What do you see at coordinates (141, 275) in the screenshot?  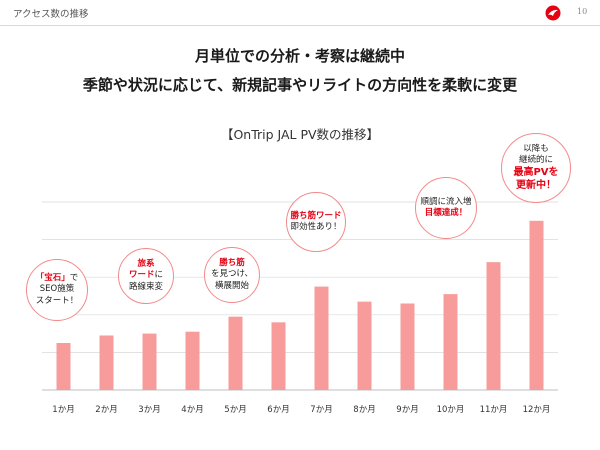 I see `annotation-highlight: ワード` at bounding box center [141, 275].